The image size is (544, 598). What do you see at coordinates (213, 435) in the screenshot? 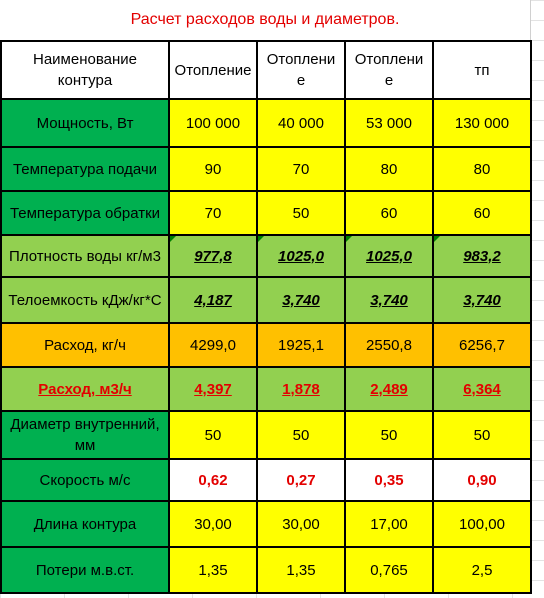
I see `cell-inner-diameter-1: 50` at bounding box center [213, 435].